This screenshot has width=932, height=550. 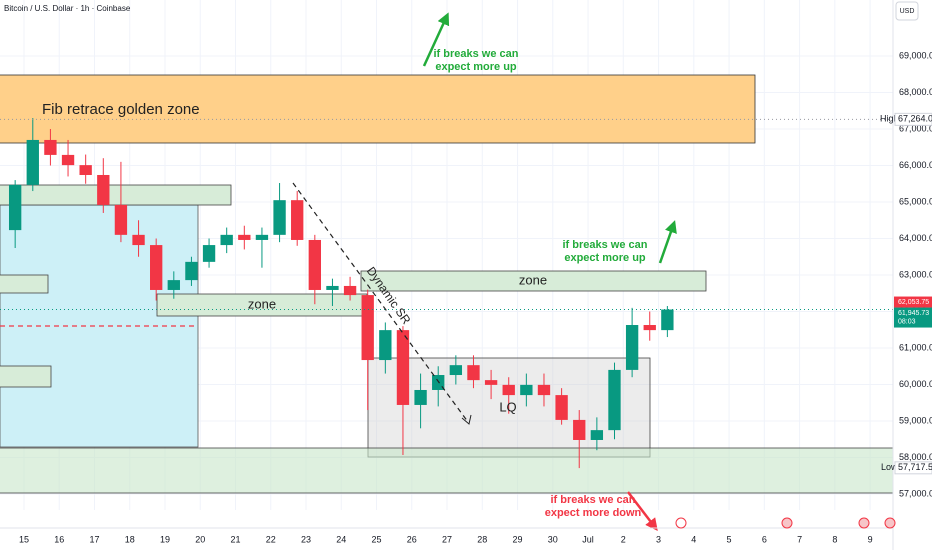 I want to click on x-tick-label: 20, so click(x=200, y=539).